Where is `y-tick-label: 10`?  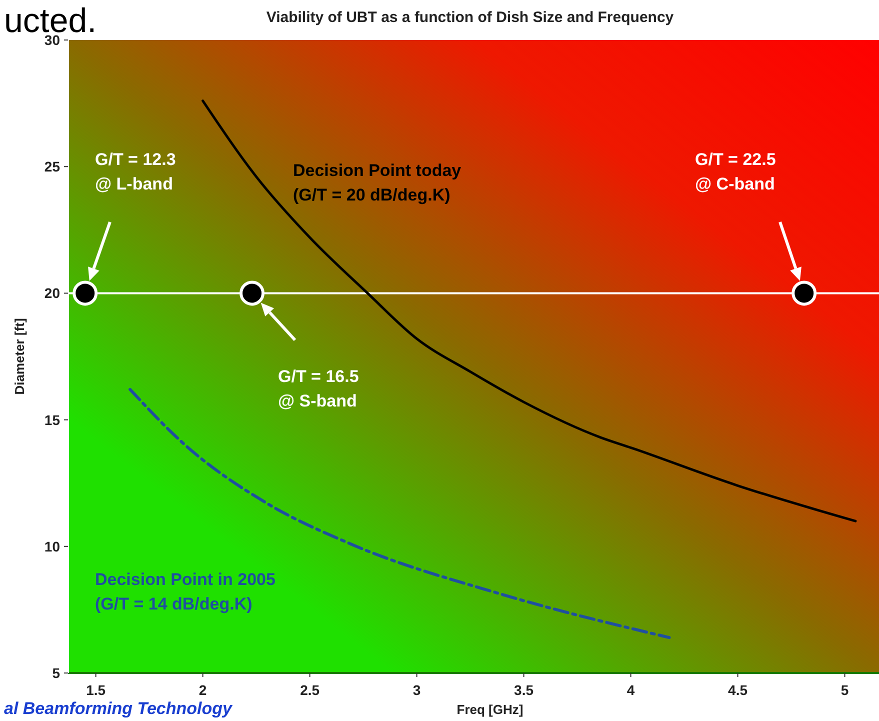 y-tick-label: 10 is located at coordinates (52, 546).